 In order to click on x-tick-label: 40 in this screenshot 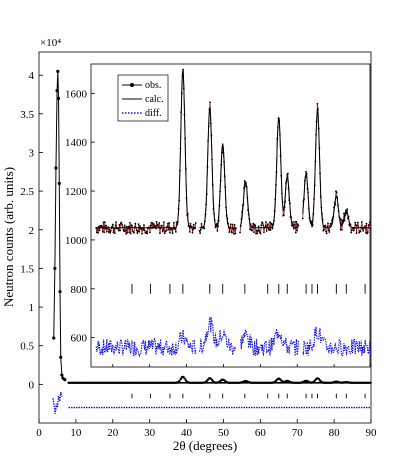, I will do `click(187, 433)`.